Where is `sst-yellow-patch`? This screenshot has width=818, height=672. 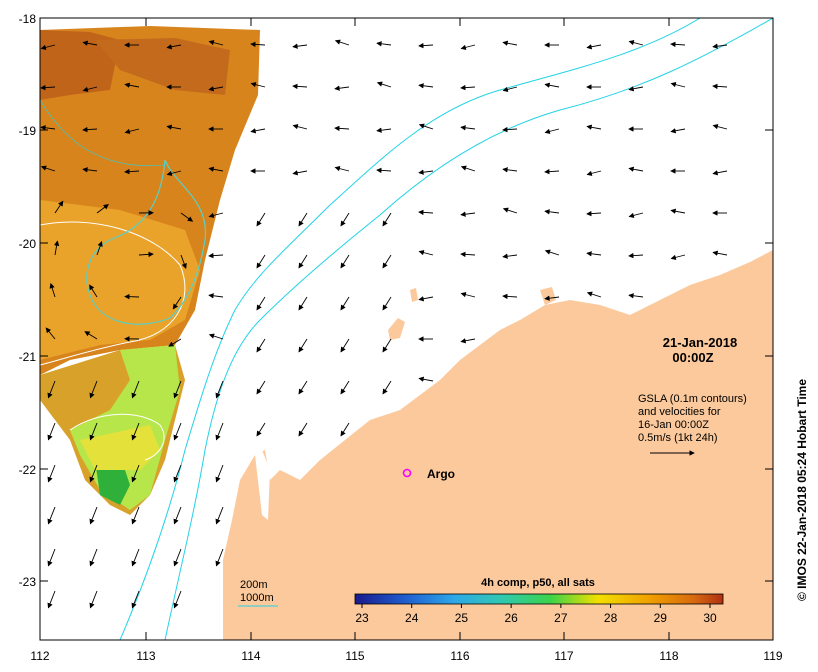 sst-yellow-patch is located at coordinates (120, 447).